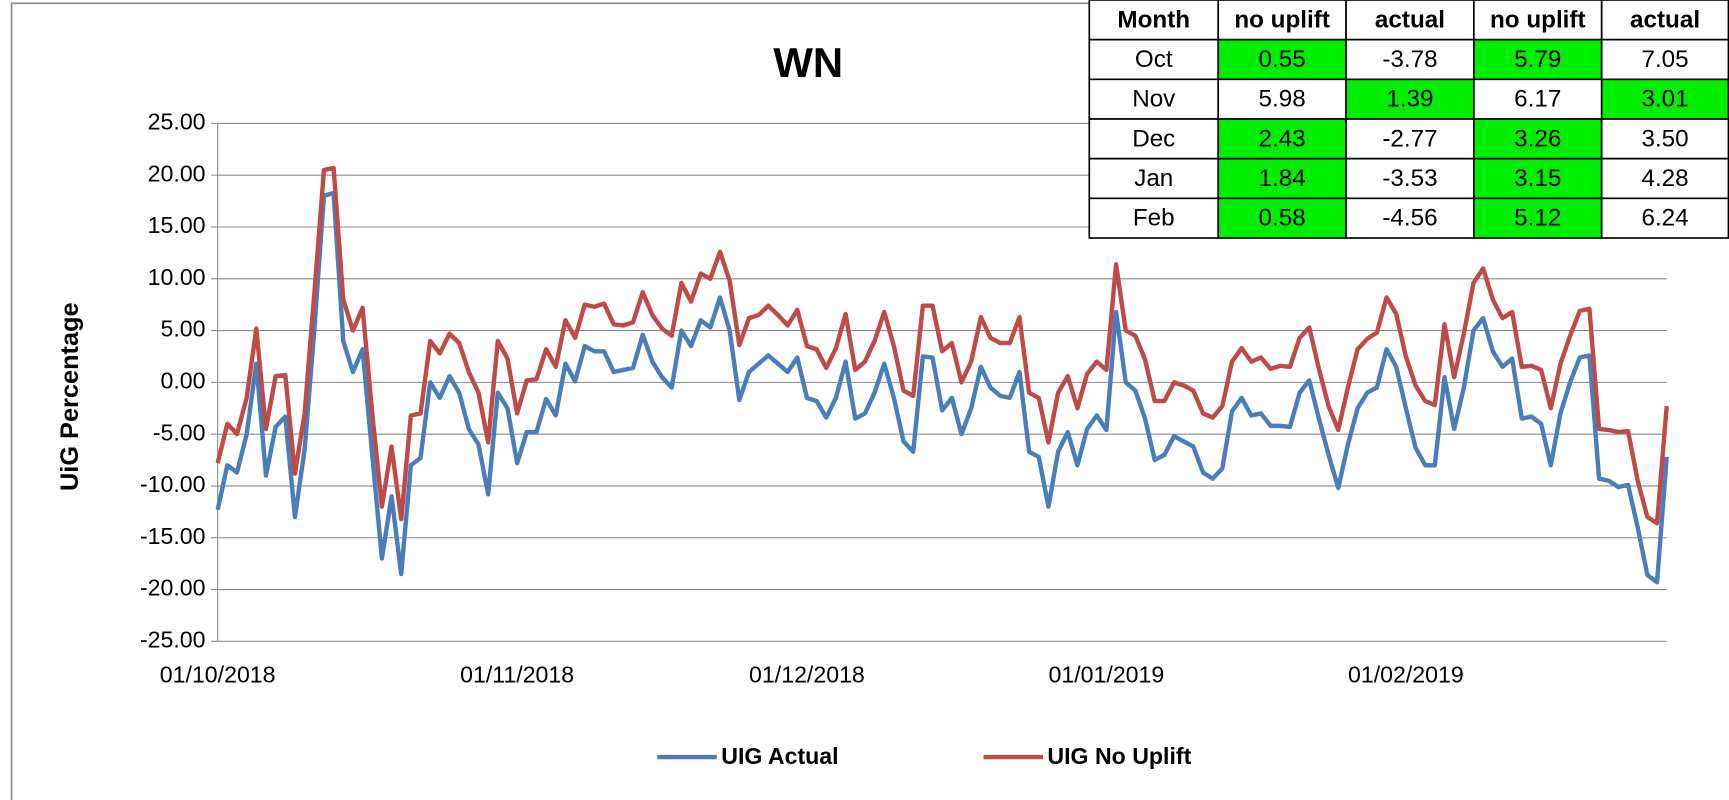 Image resolution: width=1729 pixels, height=800 pixels. I want to click on table-text: 5.12, so click(1537, 218).